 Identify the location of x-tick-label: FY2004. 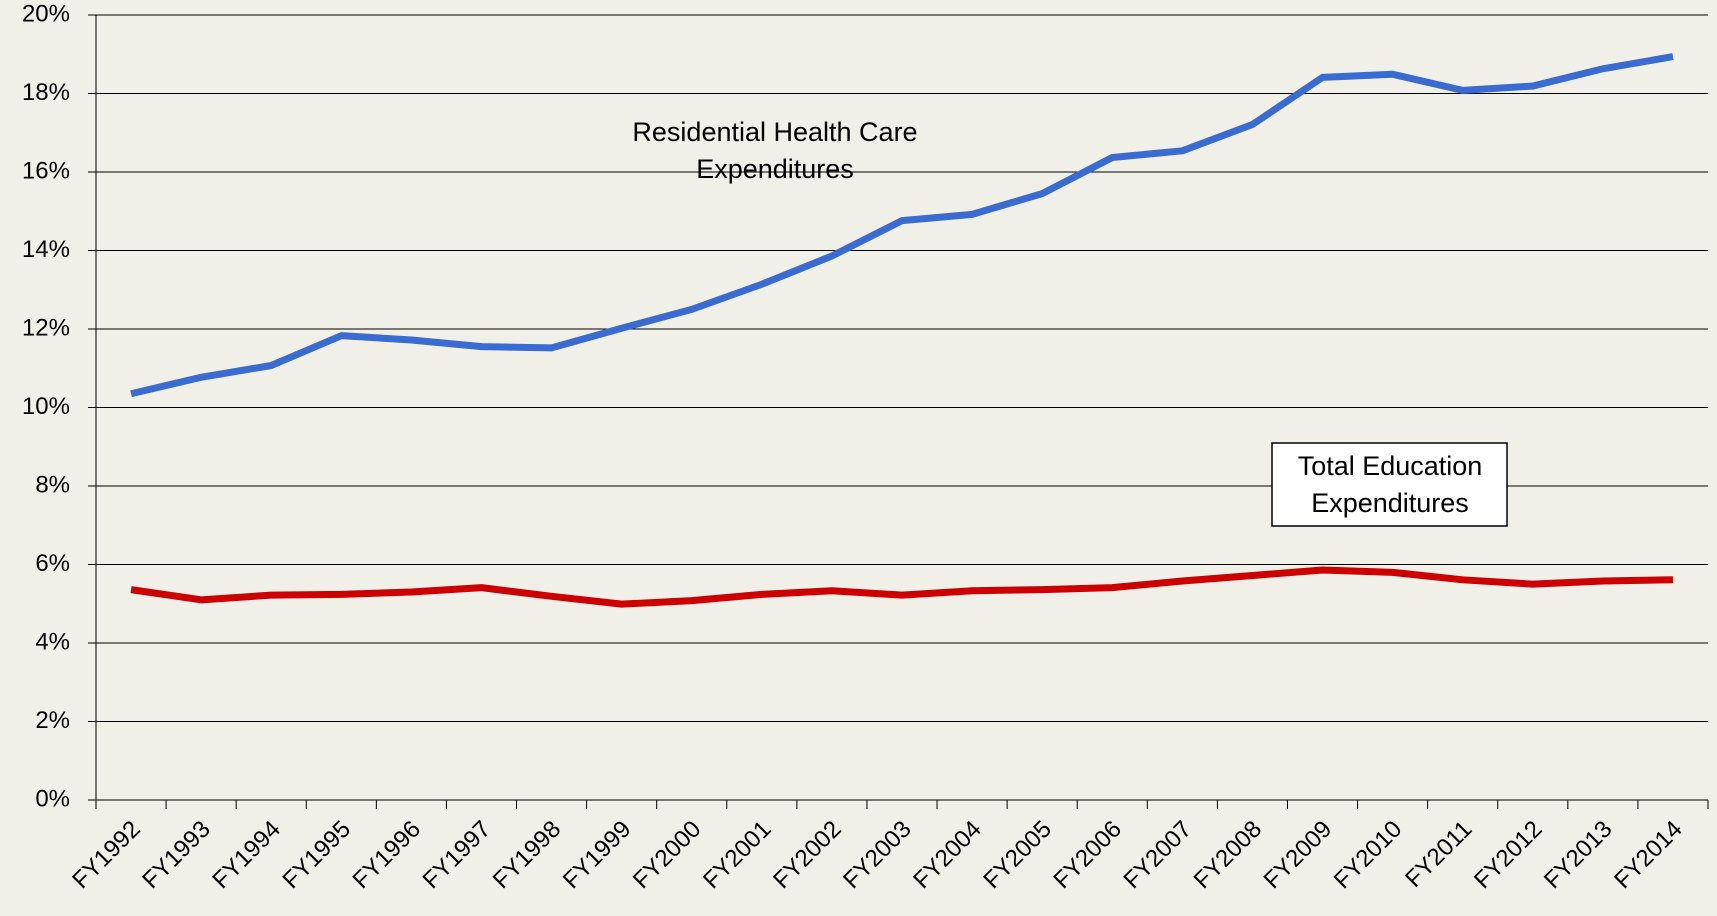
(947, 855).